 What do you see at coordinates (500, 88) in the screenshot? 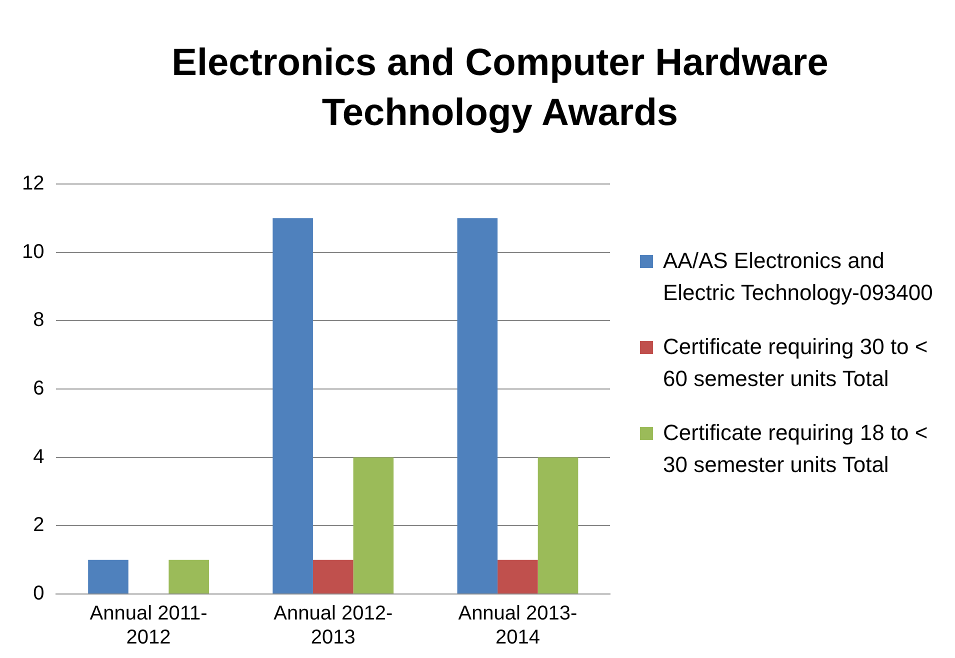
I see `chart-title: Electronics and Computer Hardware Technology Awards` at bounding box center [500, 88].